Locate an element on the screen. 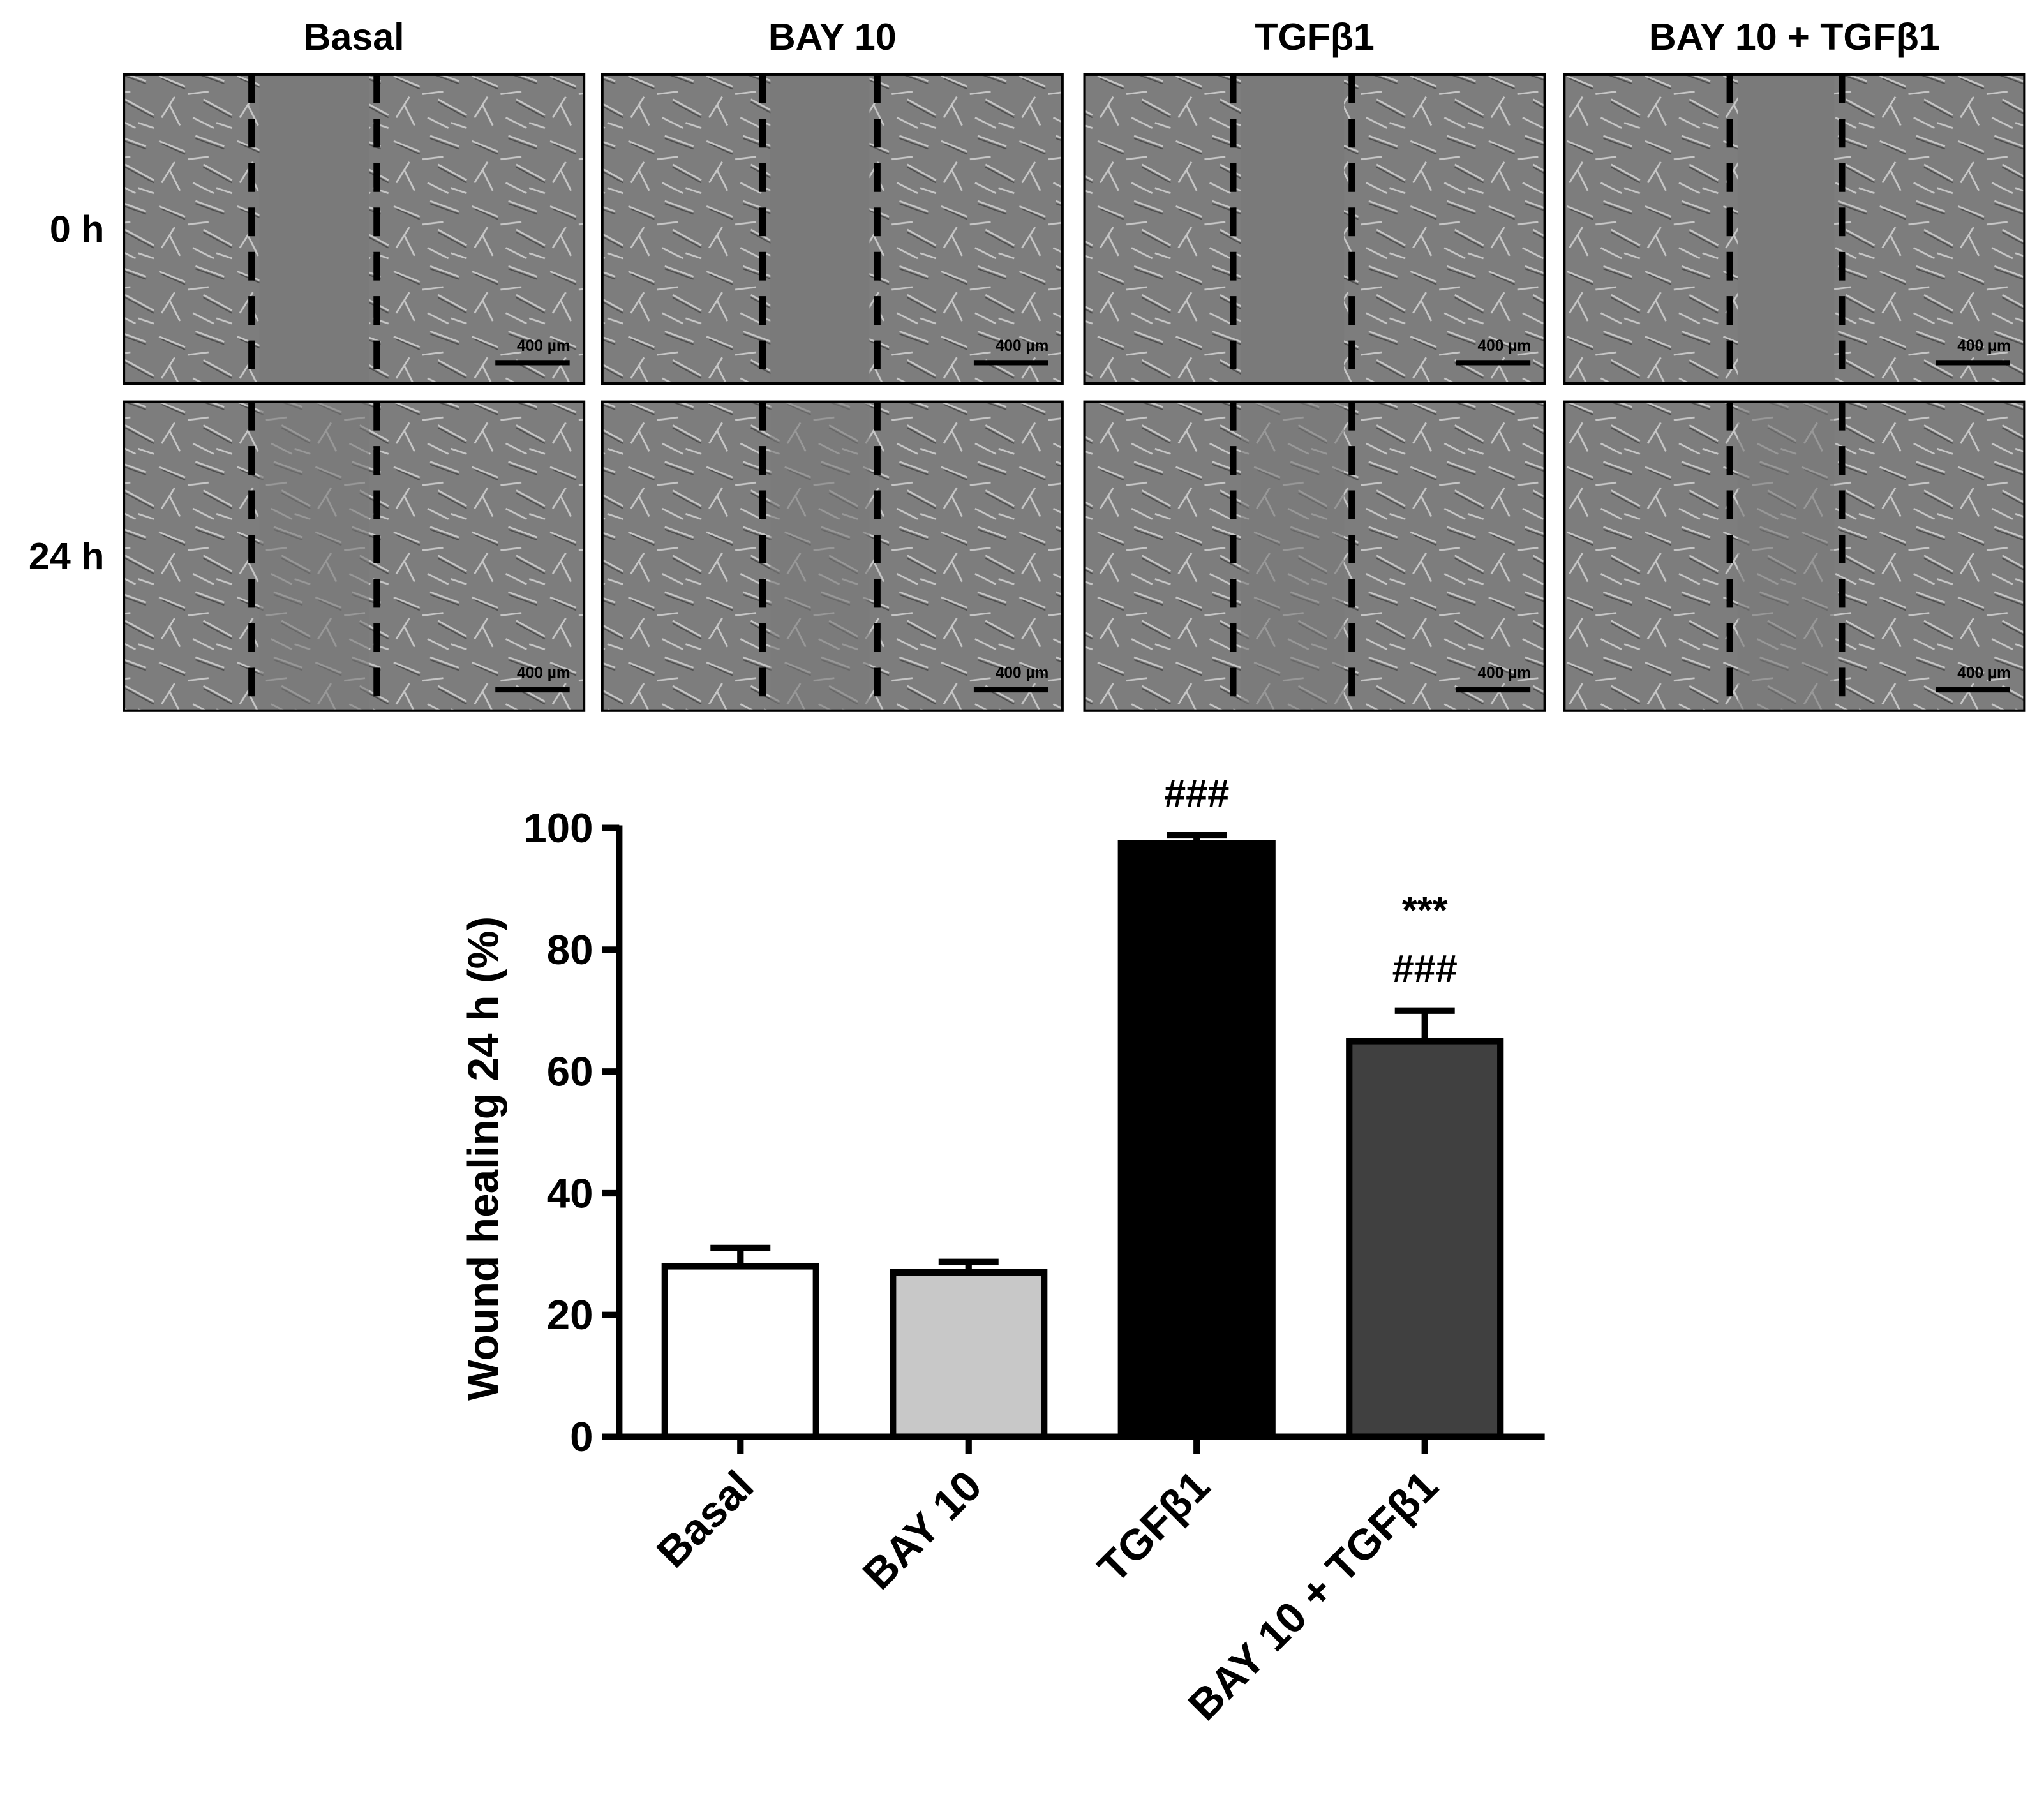 The width and height of the screenshot is (2044, 1802). y-tick-label: 80 is located at coordinates (570, 950).